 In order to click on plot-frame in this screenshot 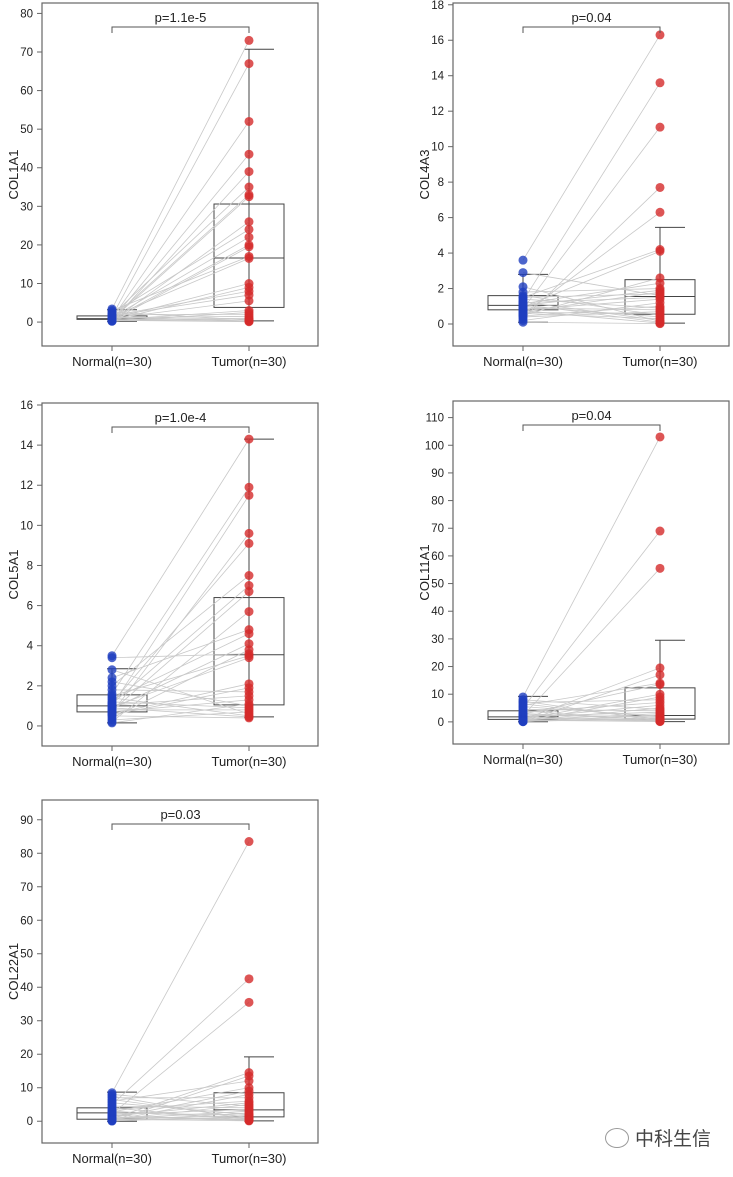, I will do `click(180, 174)`.